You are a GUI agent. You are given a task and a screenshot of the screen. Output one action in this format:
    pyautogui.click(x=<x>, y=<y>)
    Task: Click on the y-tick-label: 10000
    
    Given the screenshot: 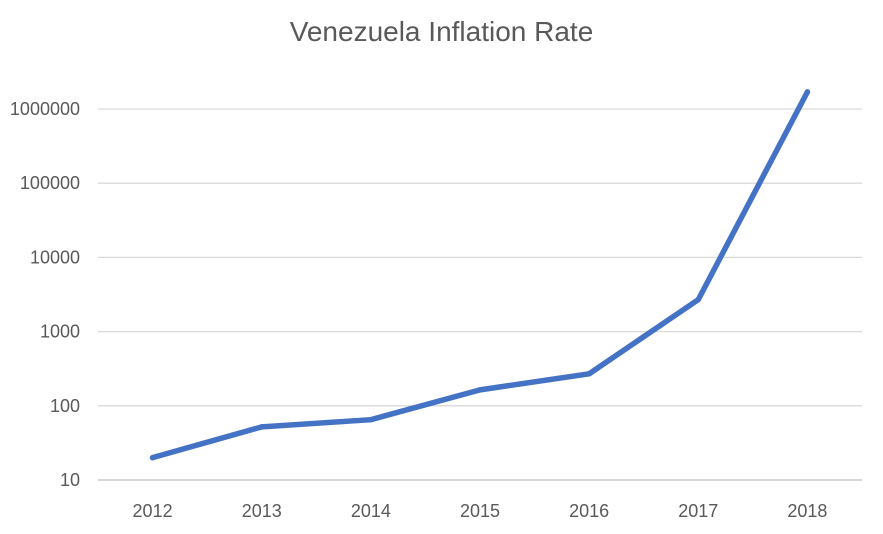 What is the action you would take?
    pyautogui.click(x=55, y=257)
    